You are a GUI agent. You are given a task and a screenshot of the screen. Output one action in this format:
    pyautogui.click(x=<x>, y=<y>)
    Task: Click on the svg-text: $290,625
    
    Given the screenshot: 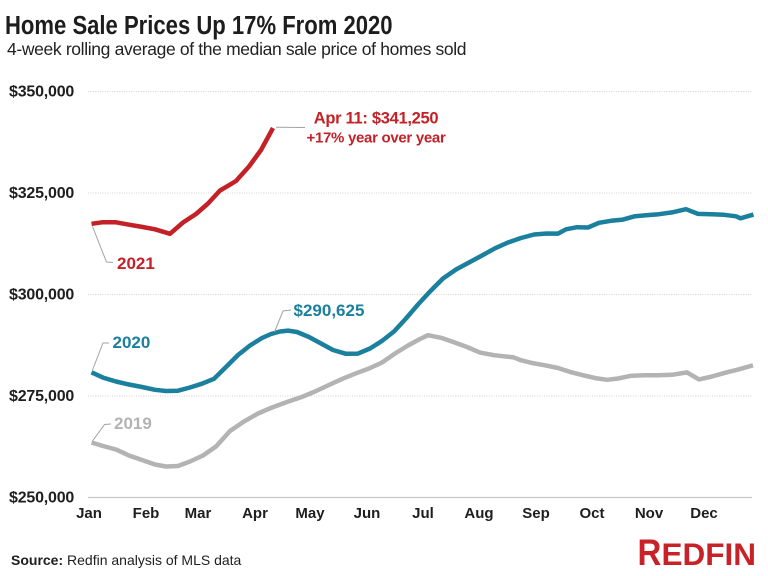 What is the action you would take?
    pyautogui.click(x=329, y=310)
    